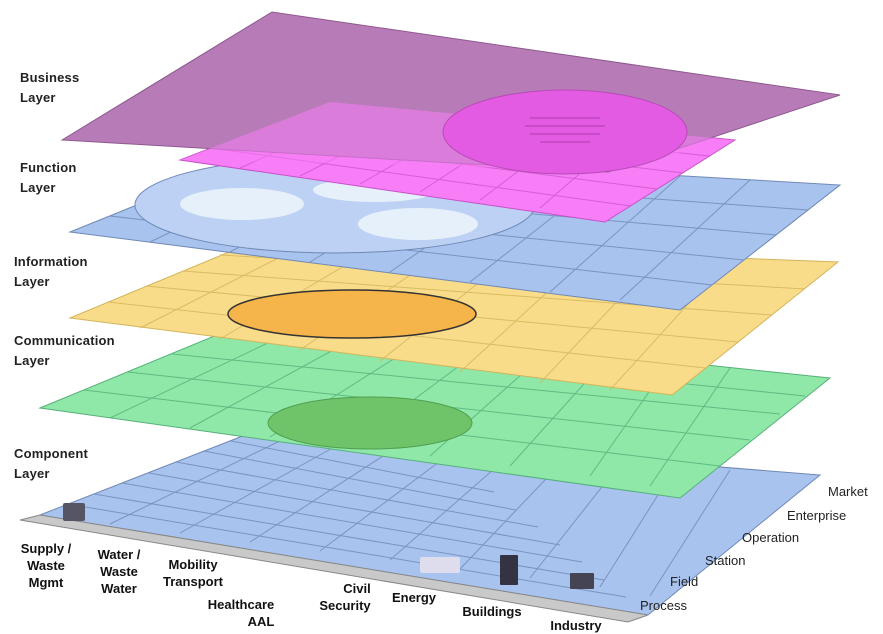 The image size is (883, 634). What do you see at coordinates (46, 548) in the screenshot?
I see `domain-label-line: Supply /` at bounding box center [46, 548].